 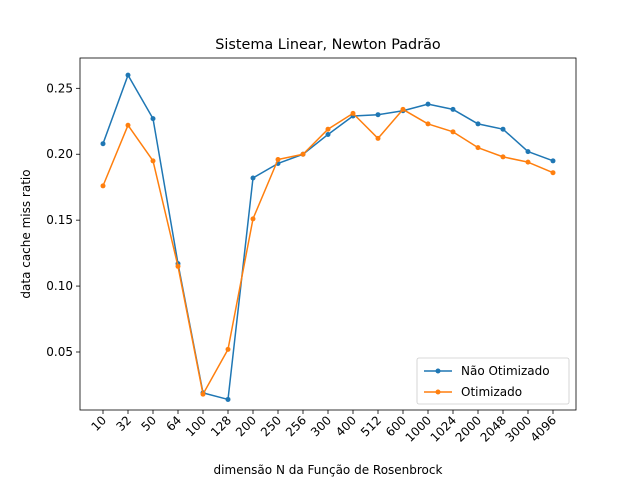 I want to click on x-tick-label: 400, so click(x=346, y=426).